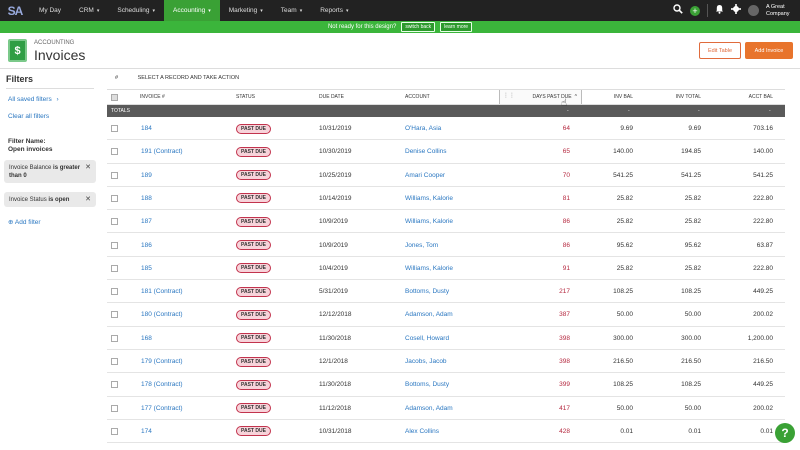 This screenshot has width=800, height=450. What do you see at coordinates (245, 97) in the screenshot?
I see `col-status: STATUS` at bounding box center [245, 97].